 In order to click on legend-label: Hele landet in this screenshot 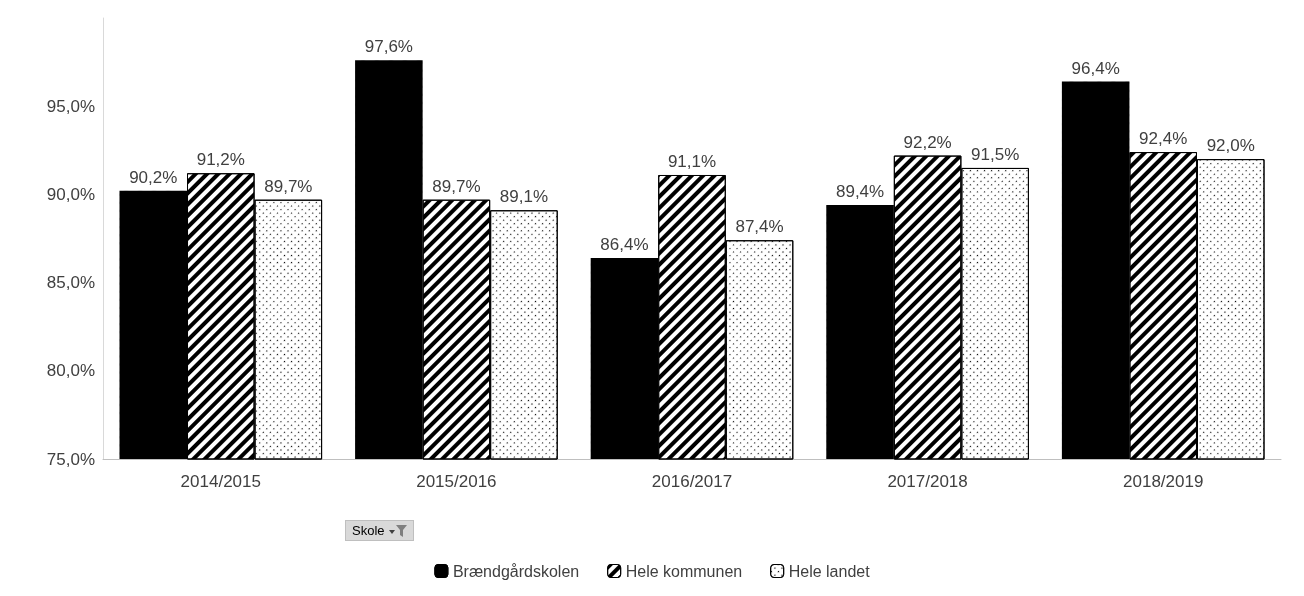, I will do `click(829, 571)`.